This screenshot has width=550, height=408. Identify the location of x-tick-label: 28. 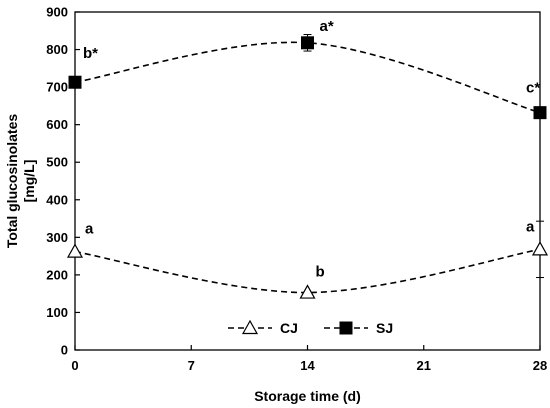
(540, 365).